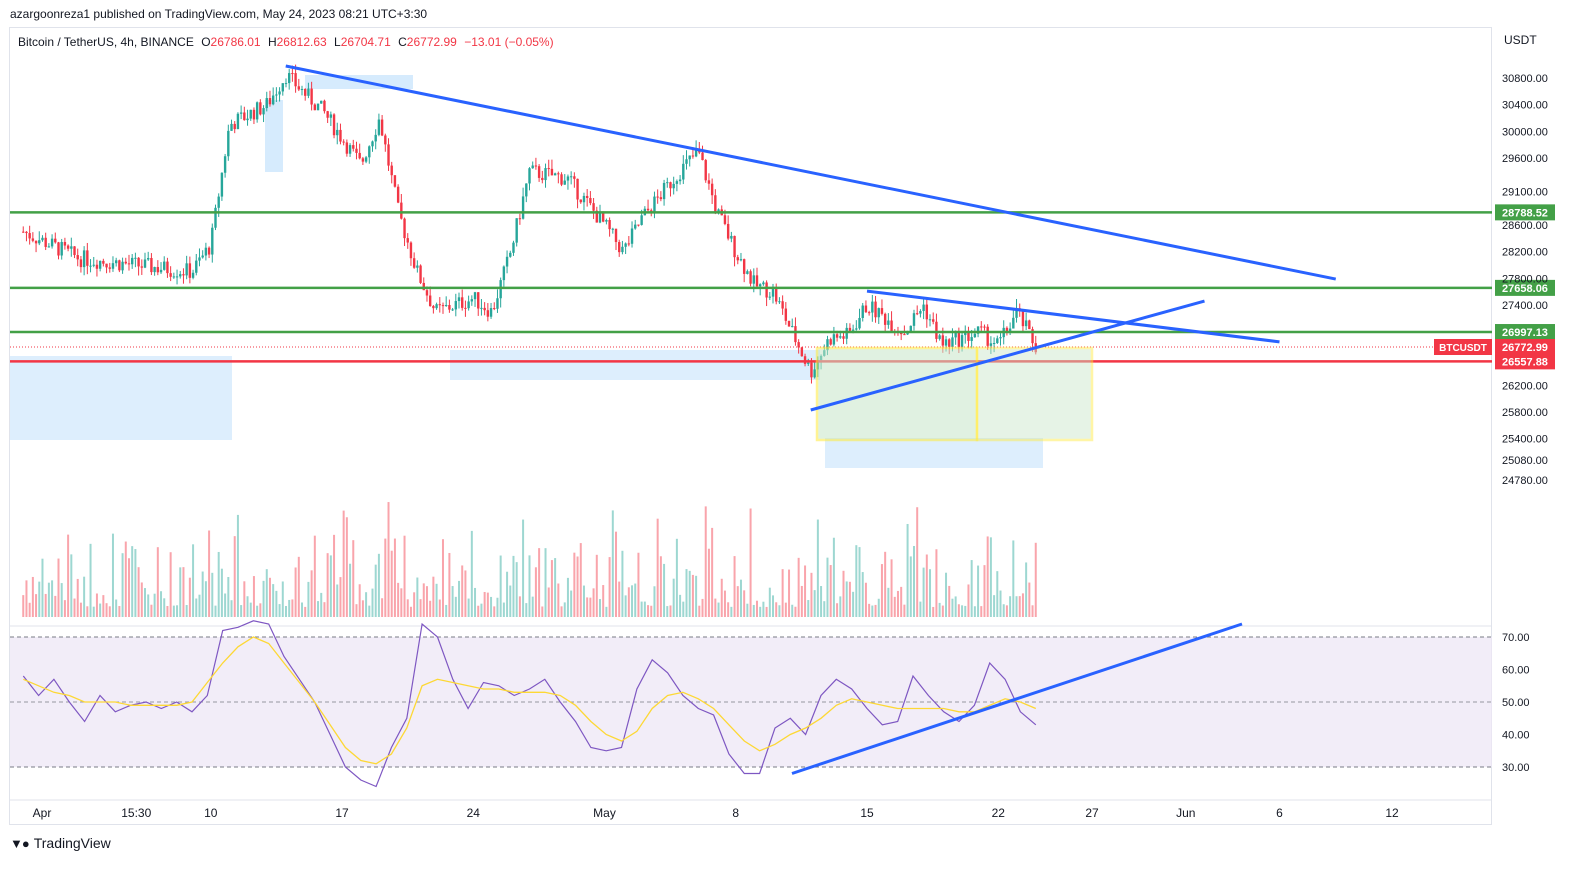 This screenshot has width=1594, height=875. What do you see at coordinates (42, 813) in the screenshot?
I see `time-tick-0: Apr` at bounding box center [42, 813].